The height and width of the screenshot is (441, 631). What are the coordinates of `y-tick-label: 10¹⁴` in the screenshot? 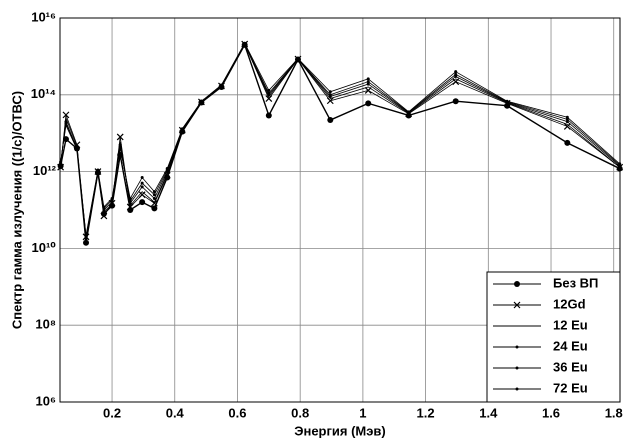 It's located at (43, 93).